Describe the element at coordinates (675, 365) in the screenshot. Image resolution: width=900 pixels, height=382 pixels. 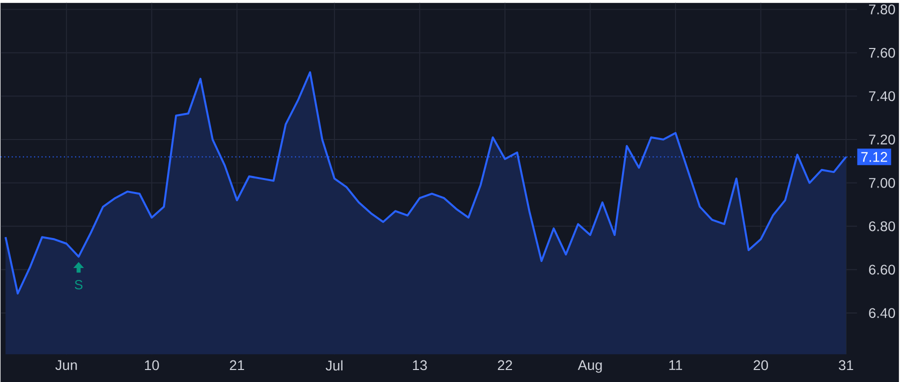
I see `x-tick-label: 11` at that location.